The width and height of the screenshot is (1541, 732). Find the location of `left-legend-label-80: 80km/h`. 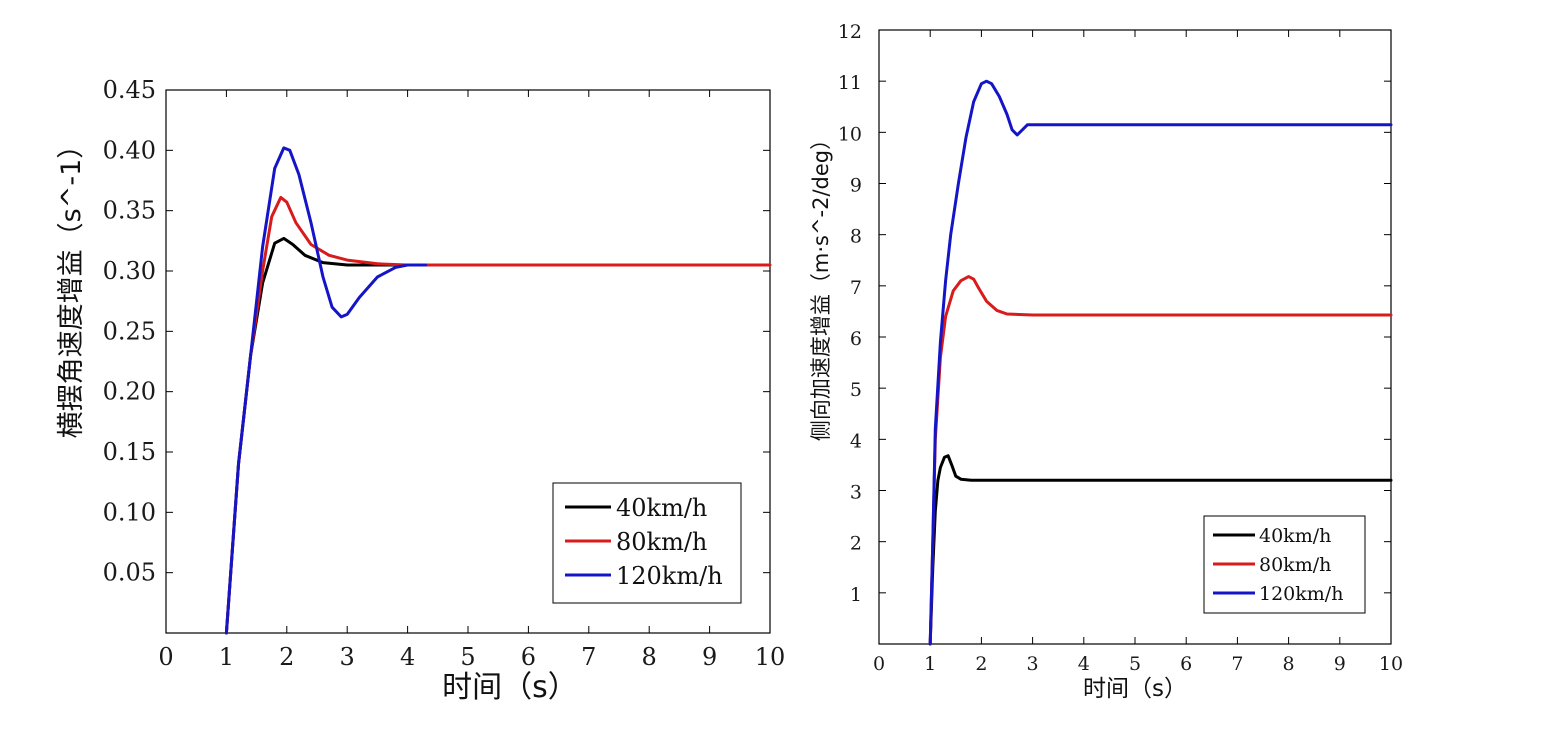

left-legend-label-80: 80km/h is located at coordinates (661, 542).